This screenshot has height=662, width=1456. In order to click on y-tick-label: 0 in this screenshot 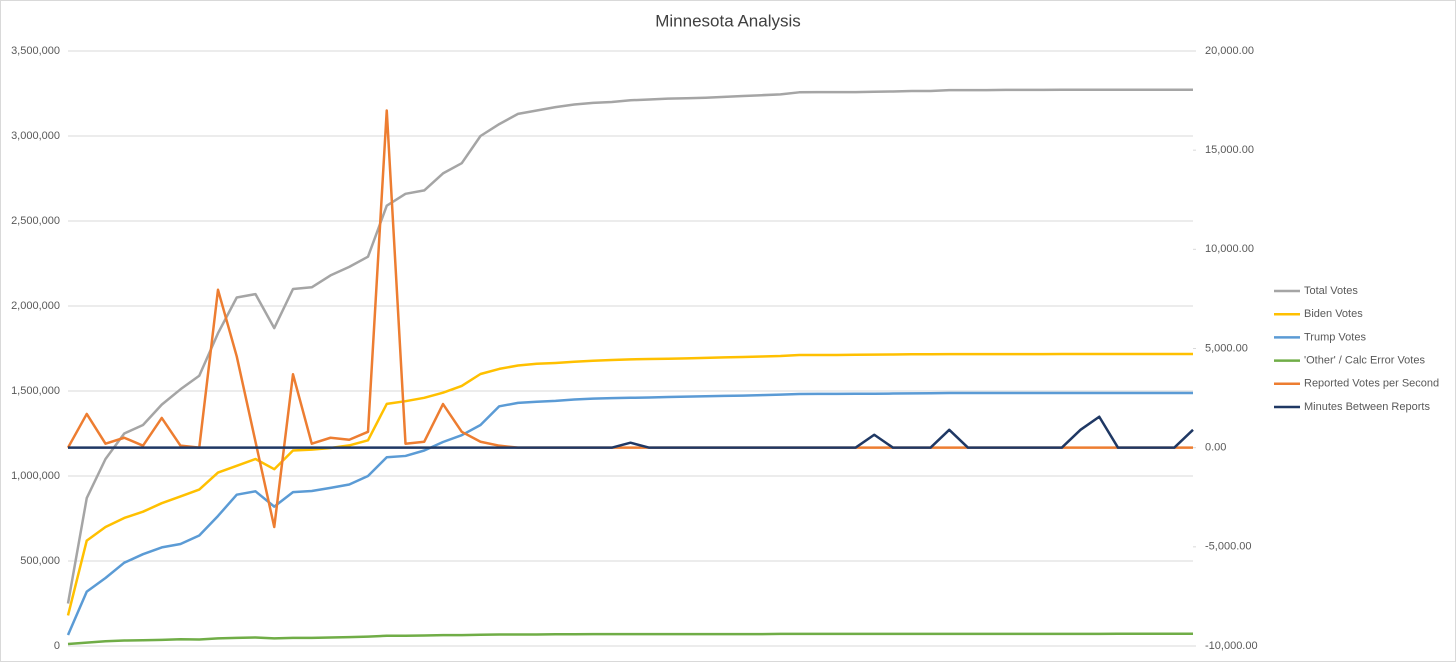, I will do `click(57, 646)`.